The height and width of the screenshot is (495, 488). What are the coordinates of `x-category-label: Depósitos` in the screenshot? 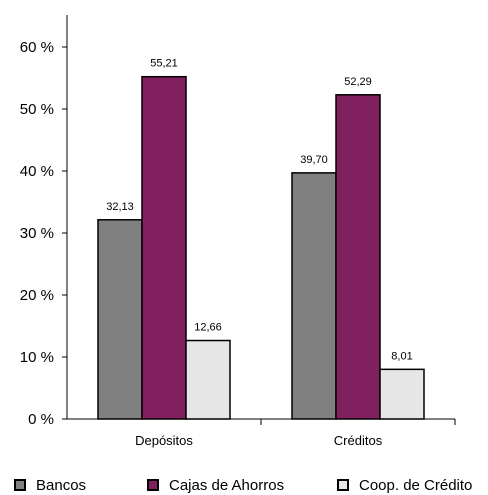 It's located at (164, 440).